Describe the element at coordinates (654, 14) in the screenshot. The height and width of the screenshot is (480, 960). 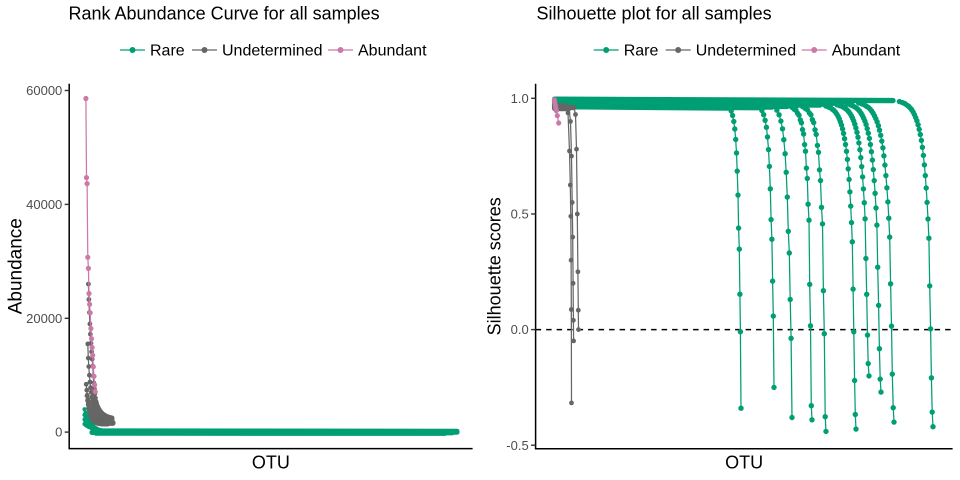
I see `svg-text:Silhouette plot for all sample: Silhouette plot for all samples` at that location.